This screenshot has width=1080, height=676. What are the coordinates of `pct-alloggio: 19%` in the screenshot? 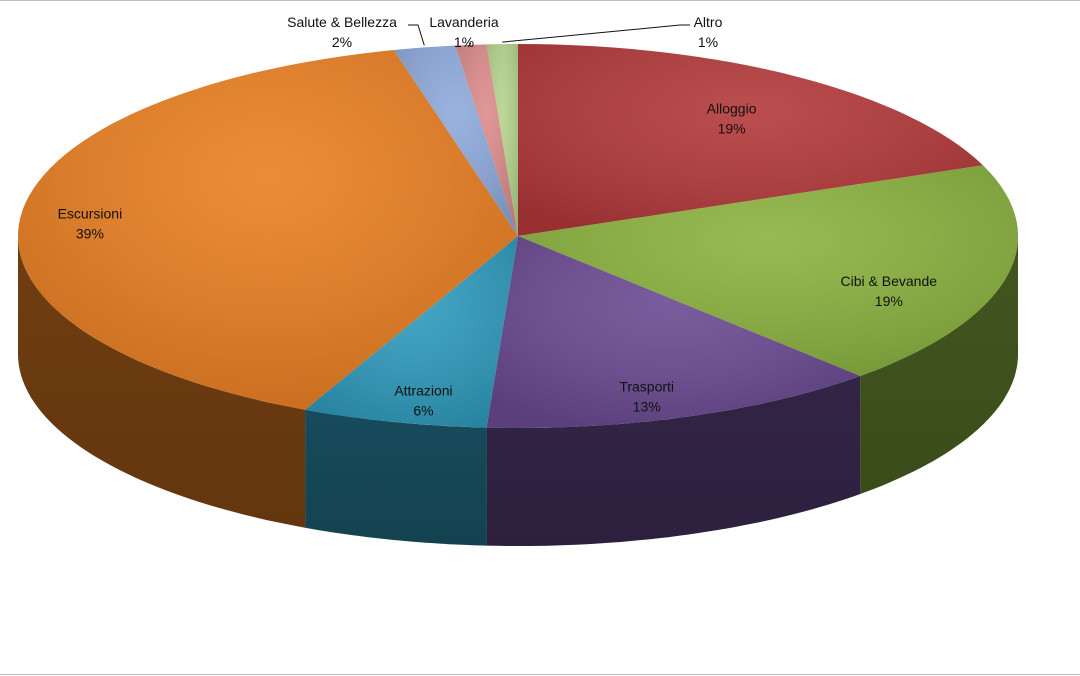 It's located at (732, 128).